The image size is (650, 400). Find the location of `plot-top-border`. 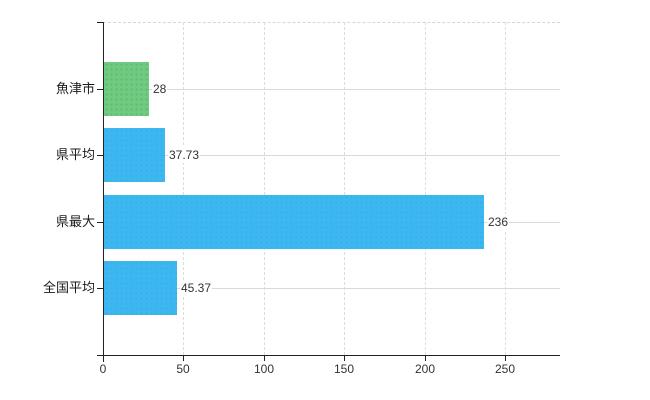

plot-top-border is located at coordinates (331, 22).